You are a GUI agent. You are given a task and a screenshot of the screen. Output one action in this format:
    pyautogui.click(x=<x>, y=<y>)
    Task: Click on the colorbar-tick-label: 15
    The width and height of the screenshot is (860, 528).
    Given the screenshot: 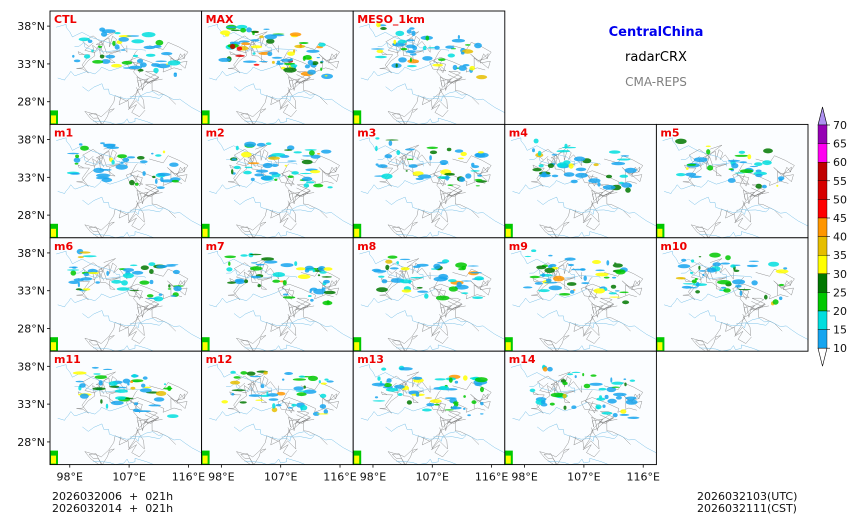 What is the action you would take?
    pyautogui.click(x=840, y=330)
    